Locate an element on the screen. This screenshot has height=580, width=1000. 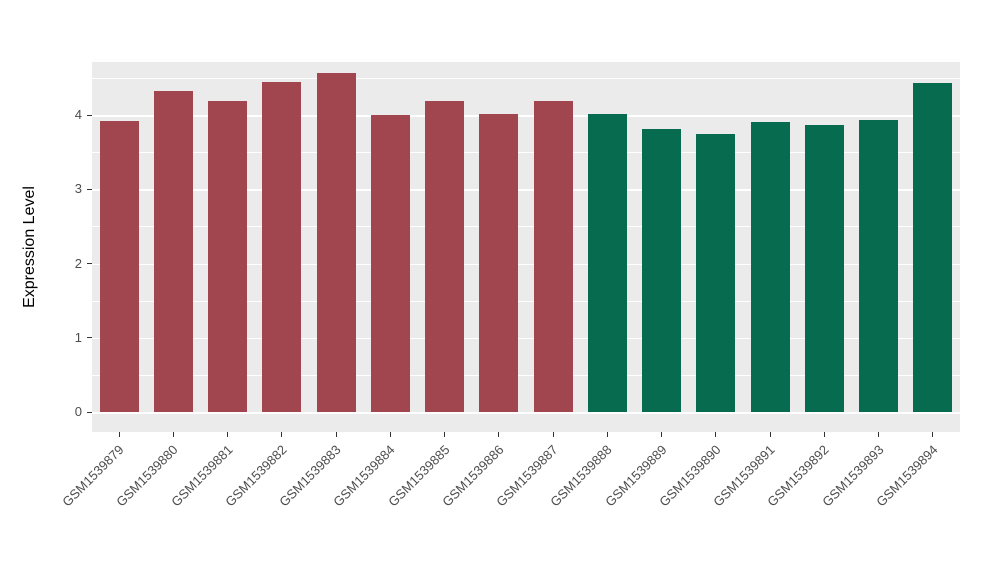
y-tick-label: 2 is located at coordinates (78, 263).